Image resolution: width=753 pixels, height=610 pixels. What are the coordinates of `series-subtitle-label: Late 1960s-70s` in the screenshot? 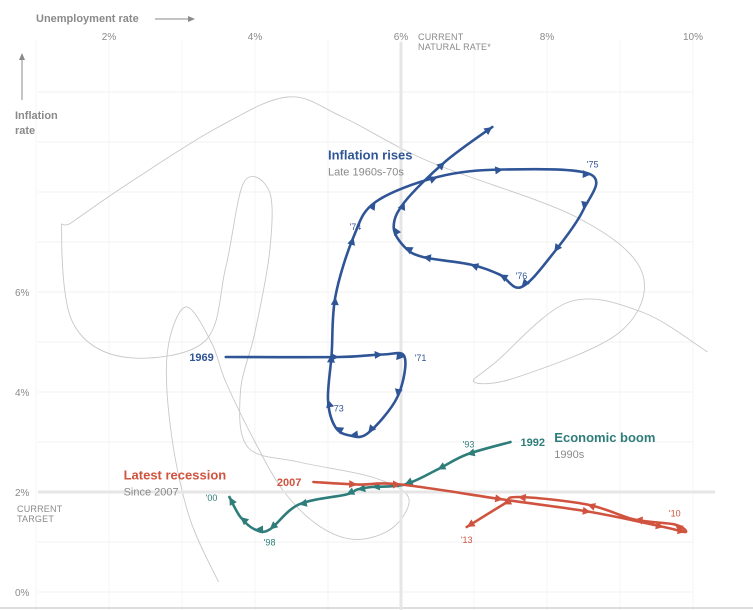 It's located at (366, 173).